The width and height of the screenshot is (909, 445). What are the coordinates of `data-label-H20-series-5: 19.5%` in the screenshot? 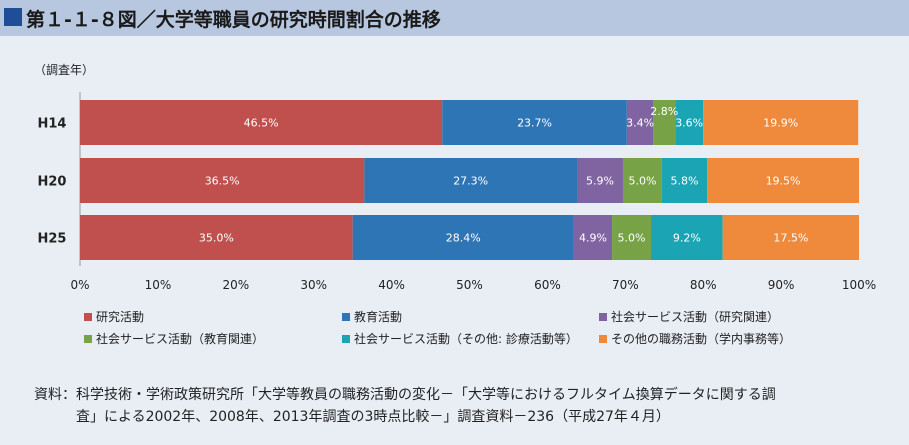 It's located at (783, 181).